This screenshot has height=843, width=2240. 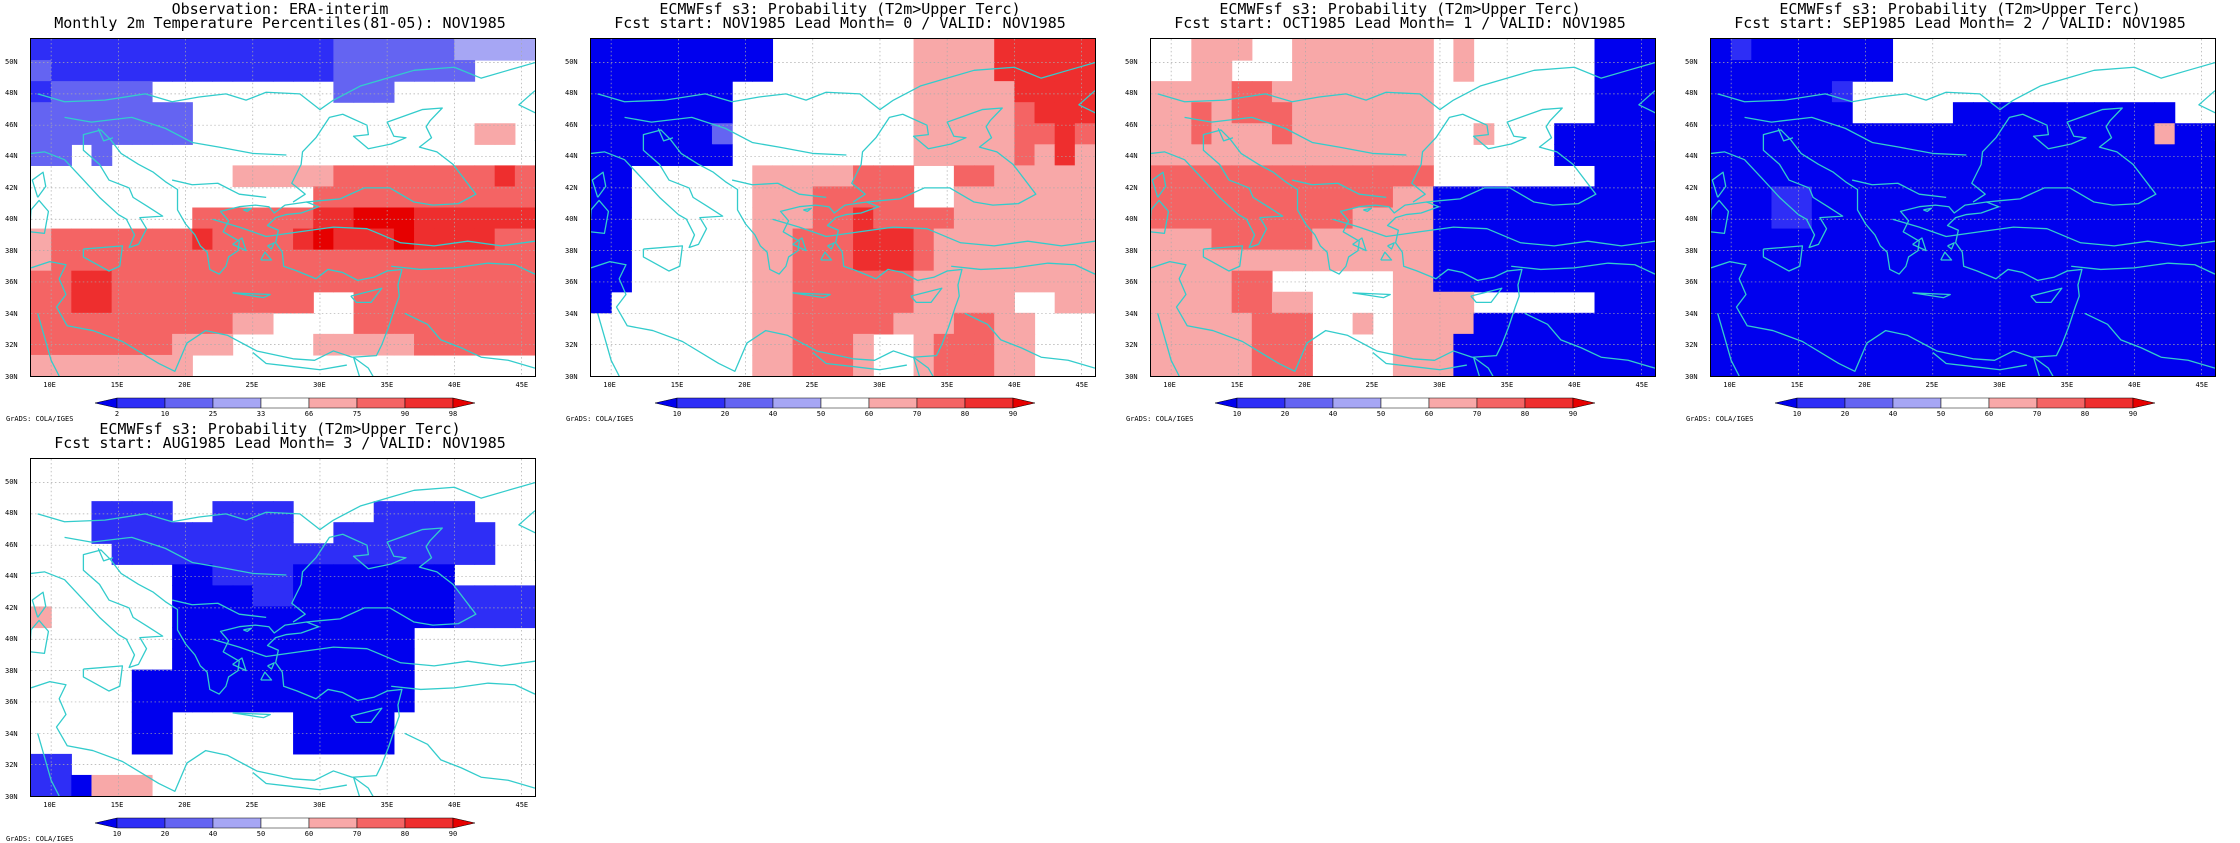 What do you see at coordinates (1989, 414) in the screenshot?
I see `legend-label: 60` at bounding box center [1989, 414].